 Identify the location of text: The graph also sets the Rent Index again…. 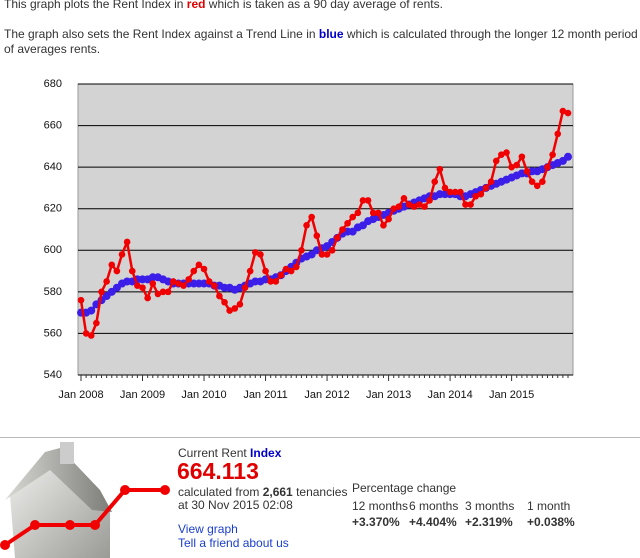
(161, 34).